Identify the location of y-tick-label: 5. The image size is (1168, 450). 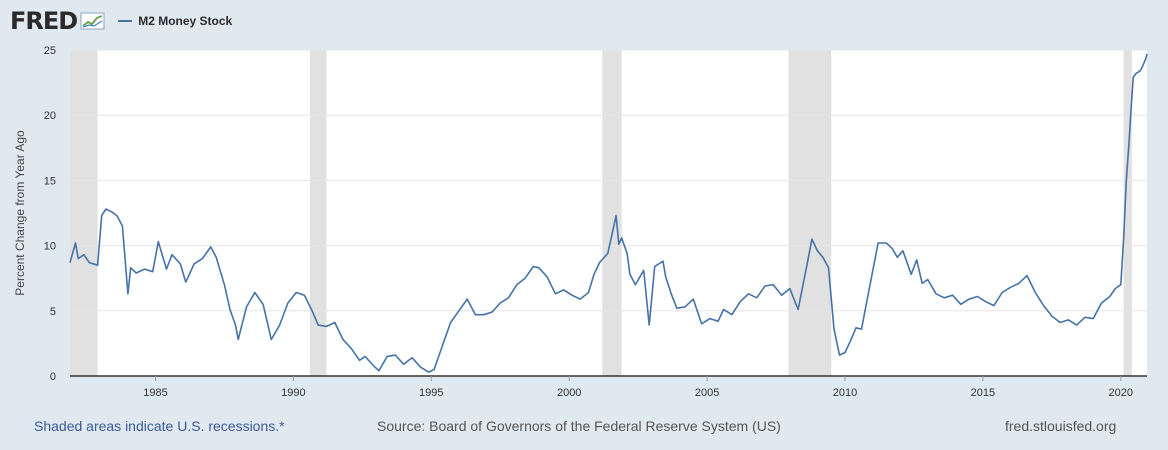
(53, 312).